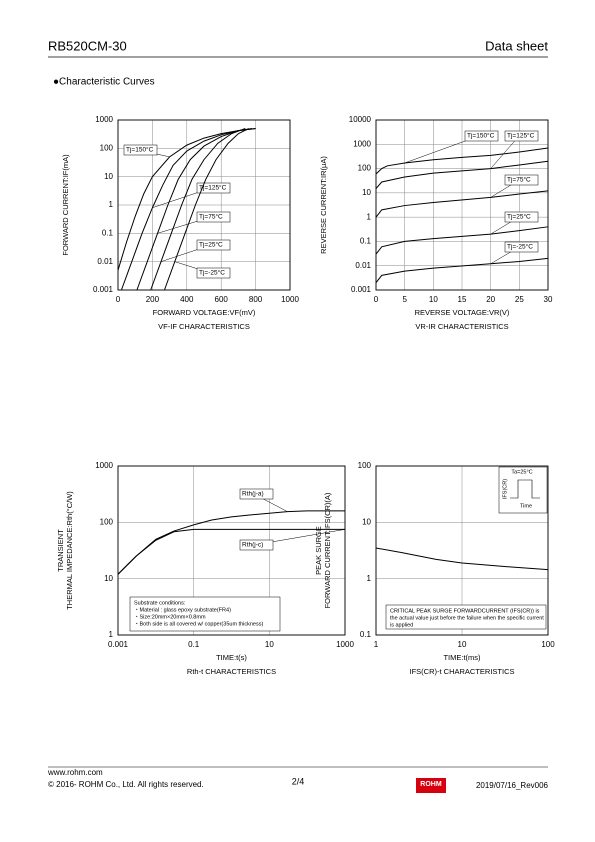  Describe the element at coordinates (211, 245) in the screenshot. I see `legend-label: Tj=25°C` at that location.